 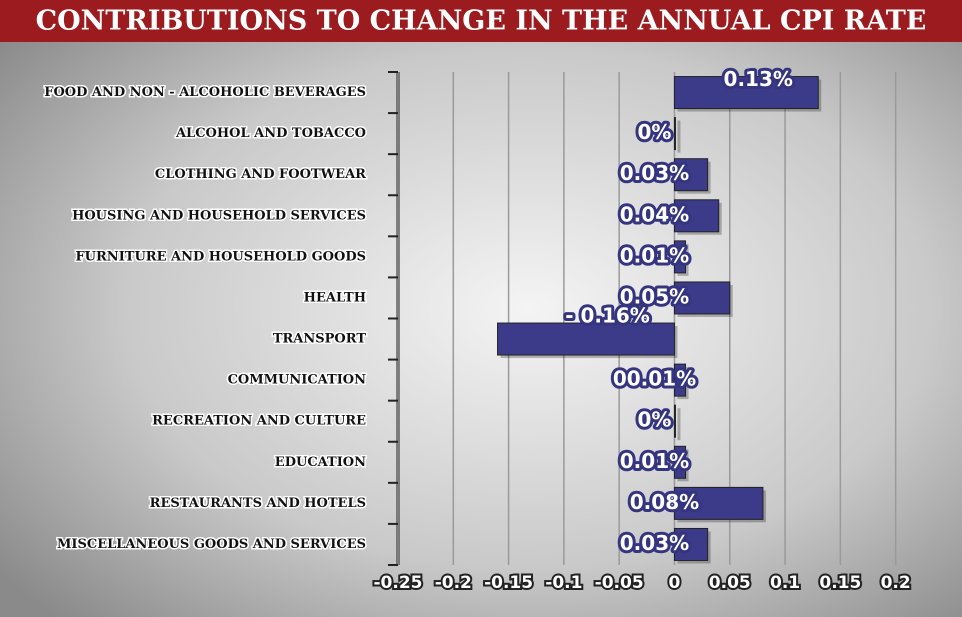 I want to click on y-tick-label: CLOTHING AND FOOTWEAR, so click(x=260, y=174).